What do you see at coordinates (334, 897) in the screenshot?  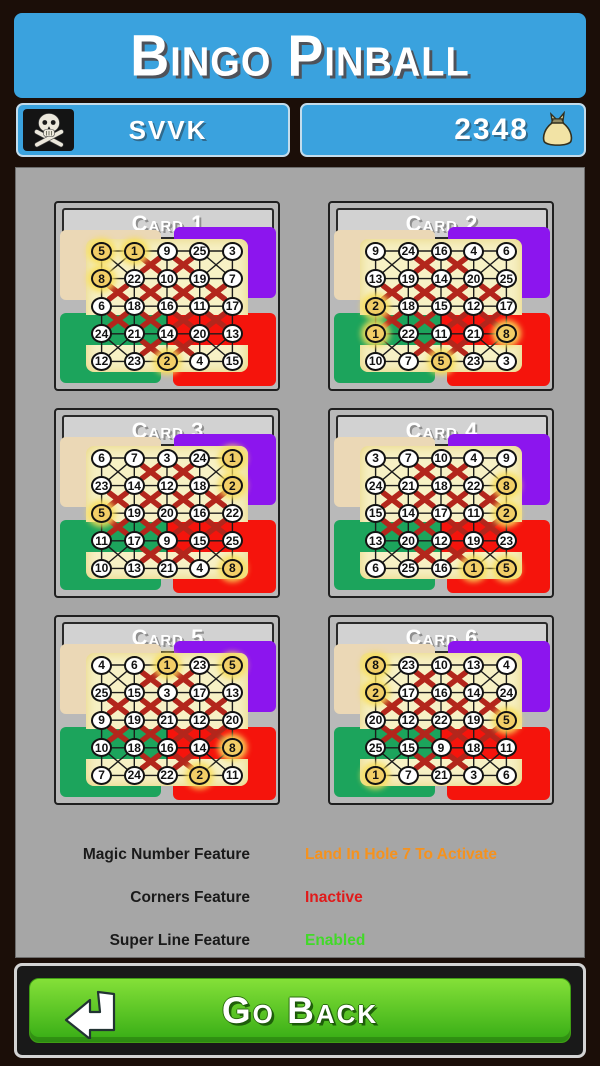 I see `feature-status: Inactive` at bounding box center [334, 897].